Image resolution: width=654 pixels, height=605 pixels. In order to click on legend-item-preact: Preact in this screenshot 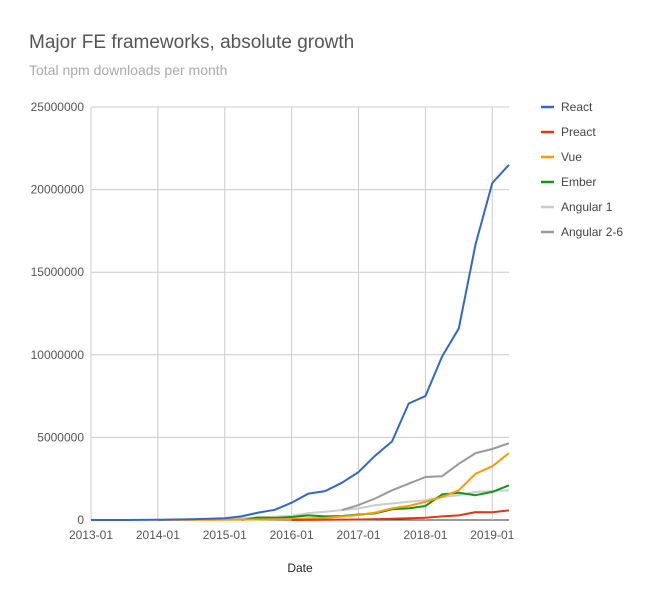, I will do `click(568, 132)`.